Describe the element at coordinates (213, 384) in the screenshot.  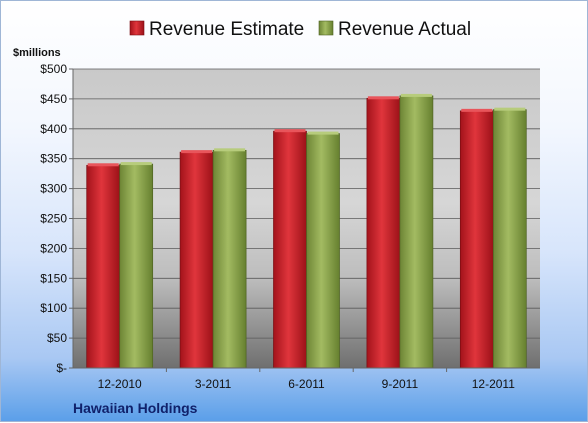
I see `x-tick-label: 3-2011` at that location.